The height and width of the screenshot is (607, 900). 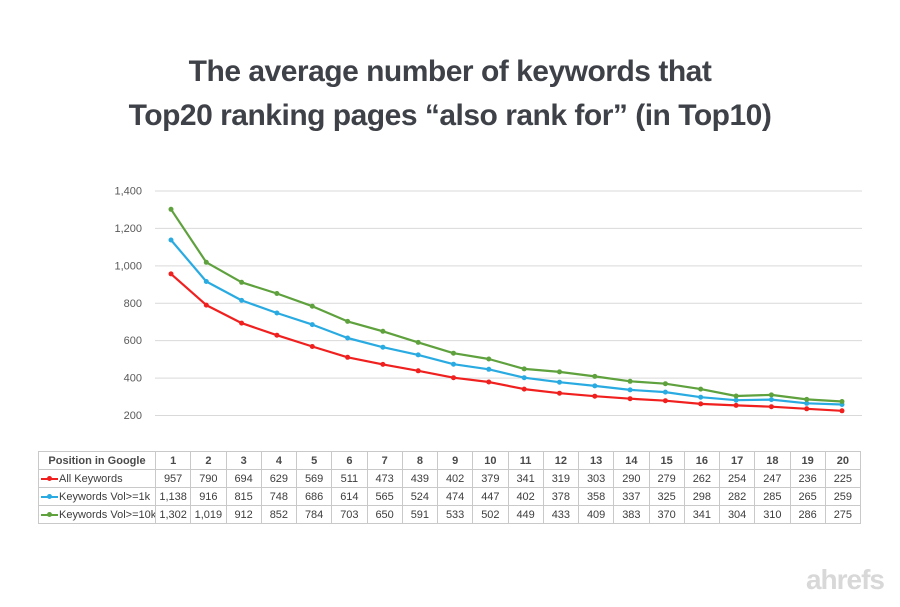 I want to click on value-cell: 310, so click(x=772, y=514).